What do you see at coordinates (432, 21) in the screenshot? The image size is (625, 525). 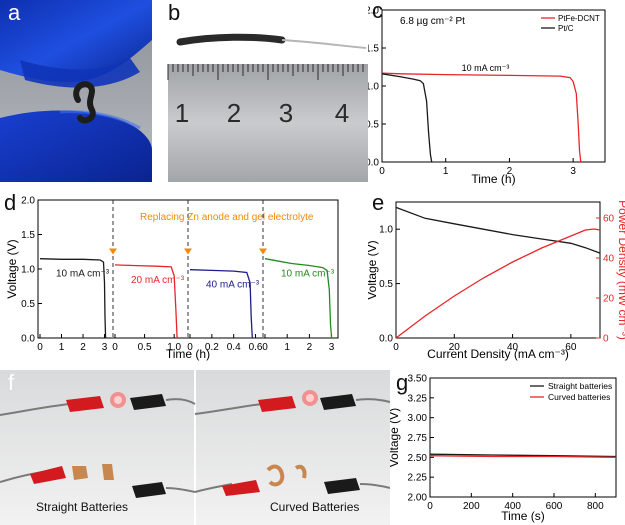 I see `chart-c-annotation-loading: 6.8 µg cm⁻² Pt` at bounding box center [432, 21].